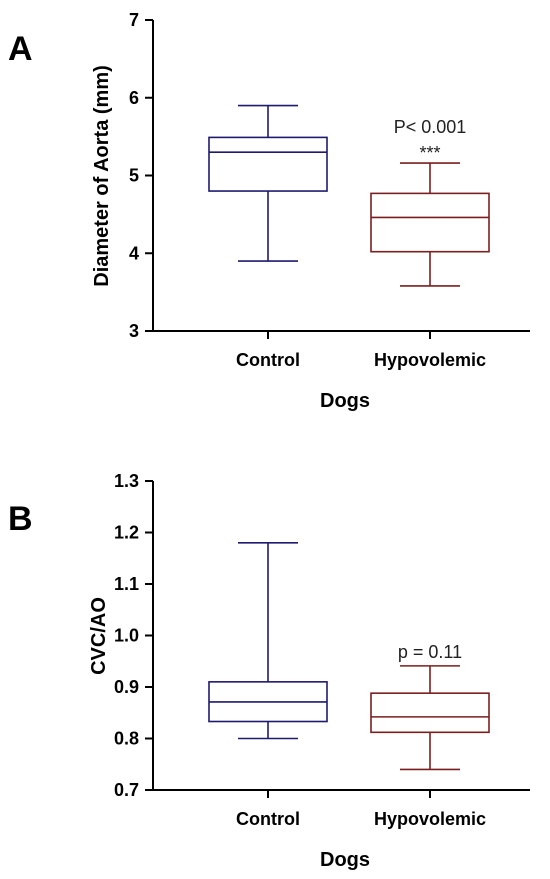 This screenshot has width=550, height=879. I want to click on panel-b-box-control, so click(268, 640).